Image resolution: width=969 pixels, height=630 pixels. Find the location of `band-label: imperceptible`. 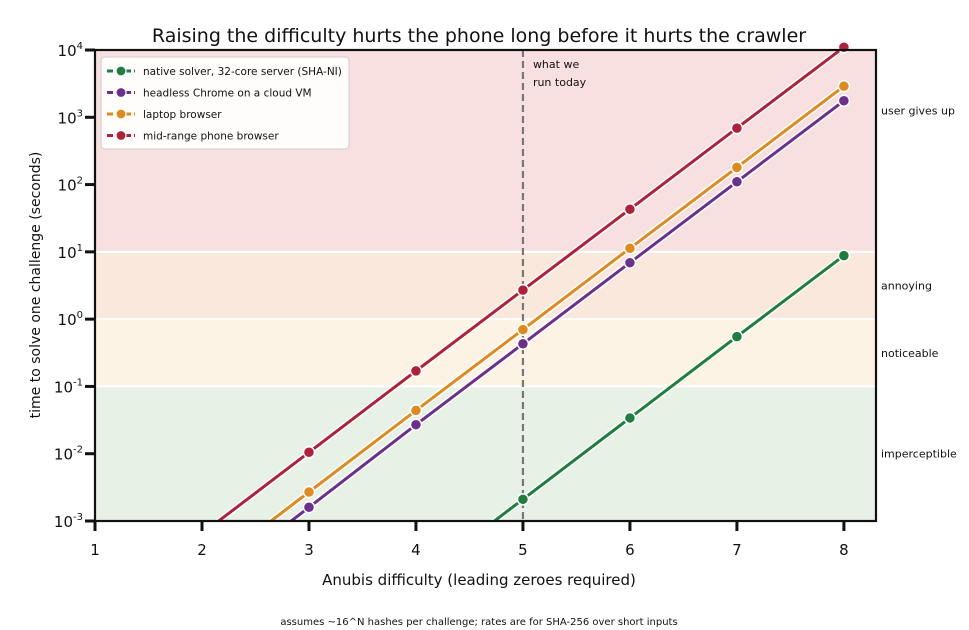

band-label: imperceptible is located at coordinates (919, 454).